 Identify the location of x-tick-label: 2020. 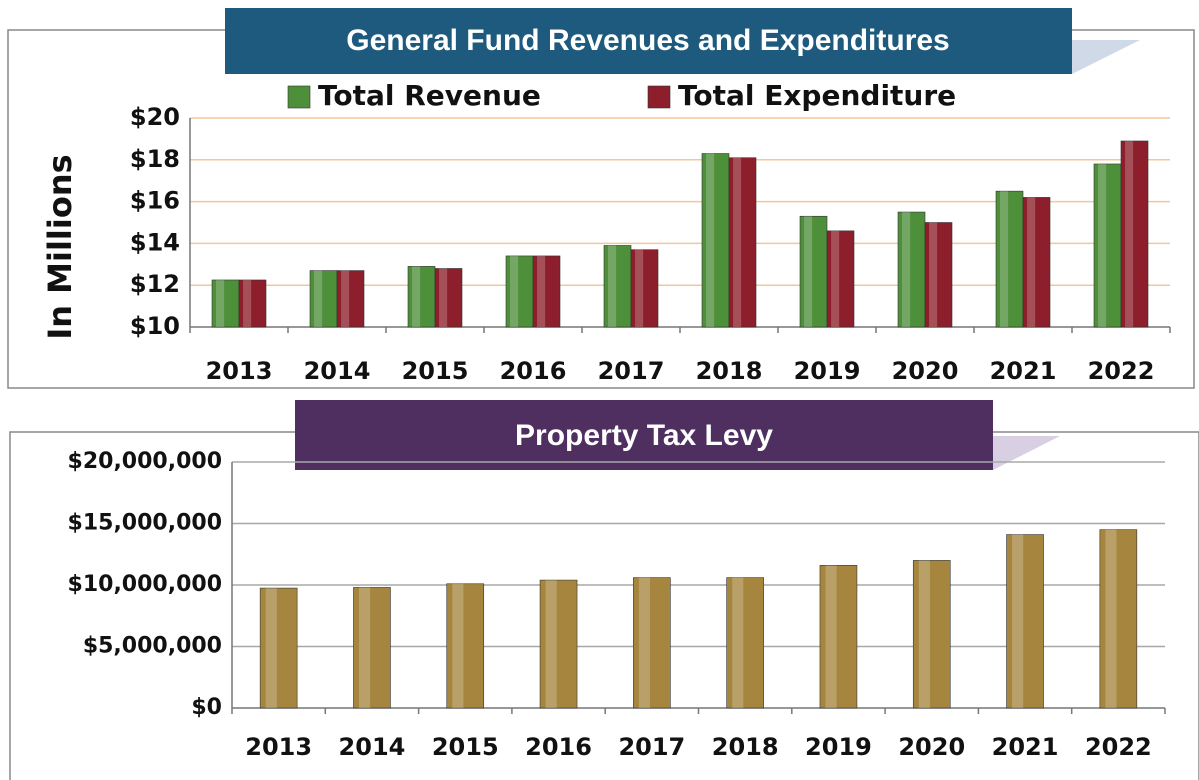
(925, 371).